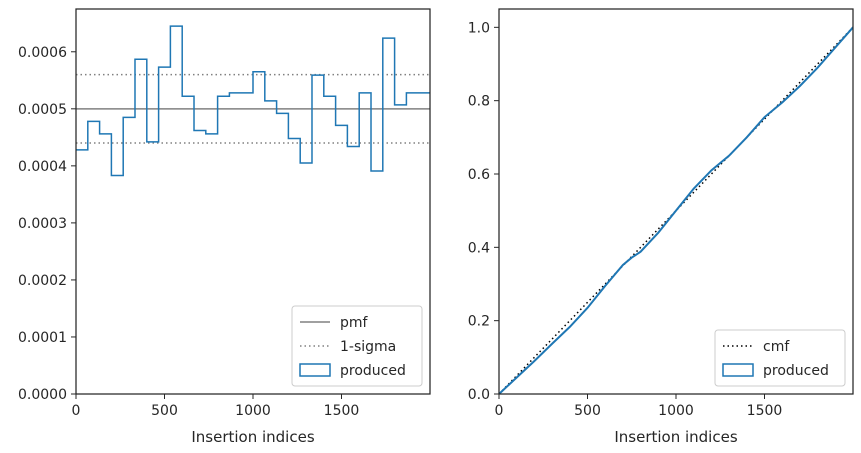 This screenshot has height=453, width=861. Describe the element at coordinates (479, 395) in the screenshot. I see `y-tick-label: 0.0` at that location.